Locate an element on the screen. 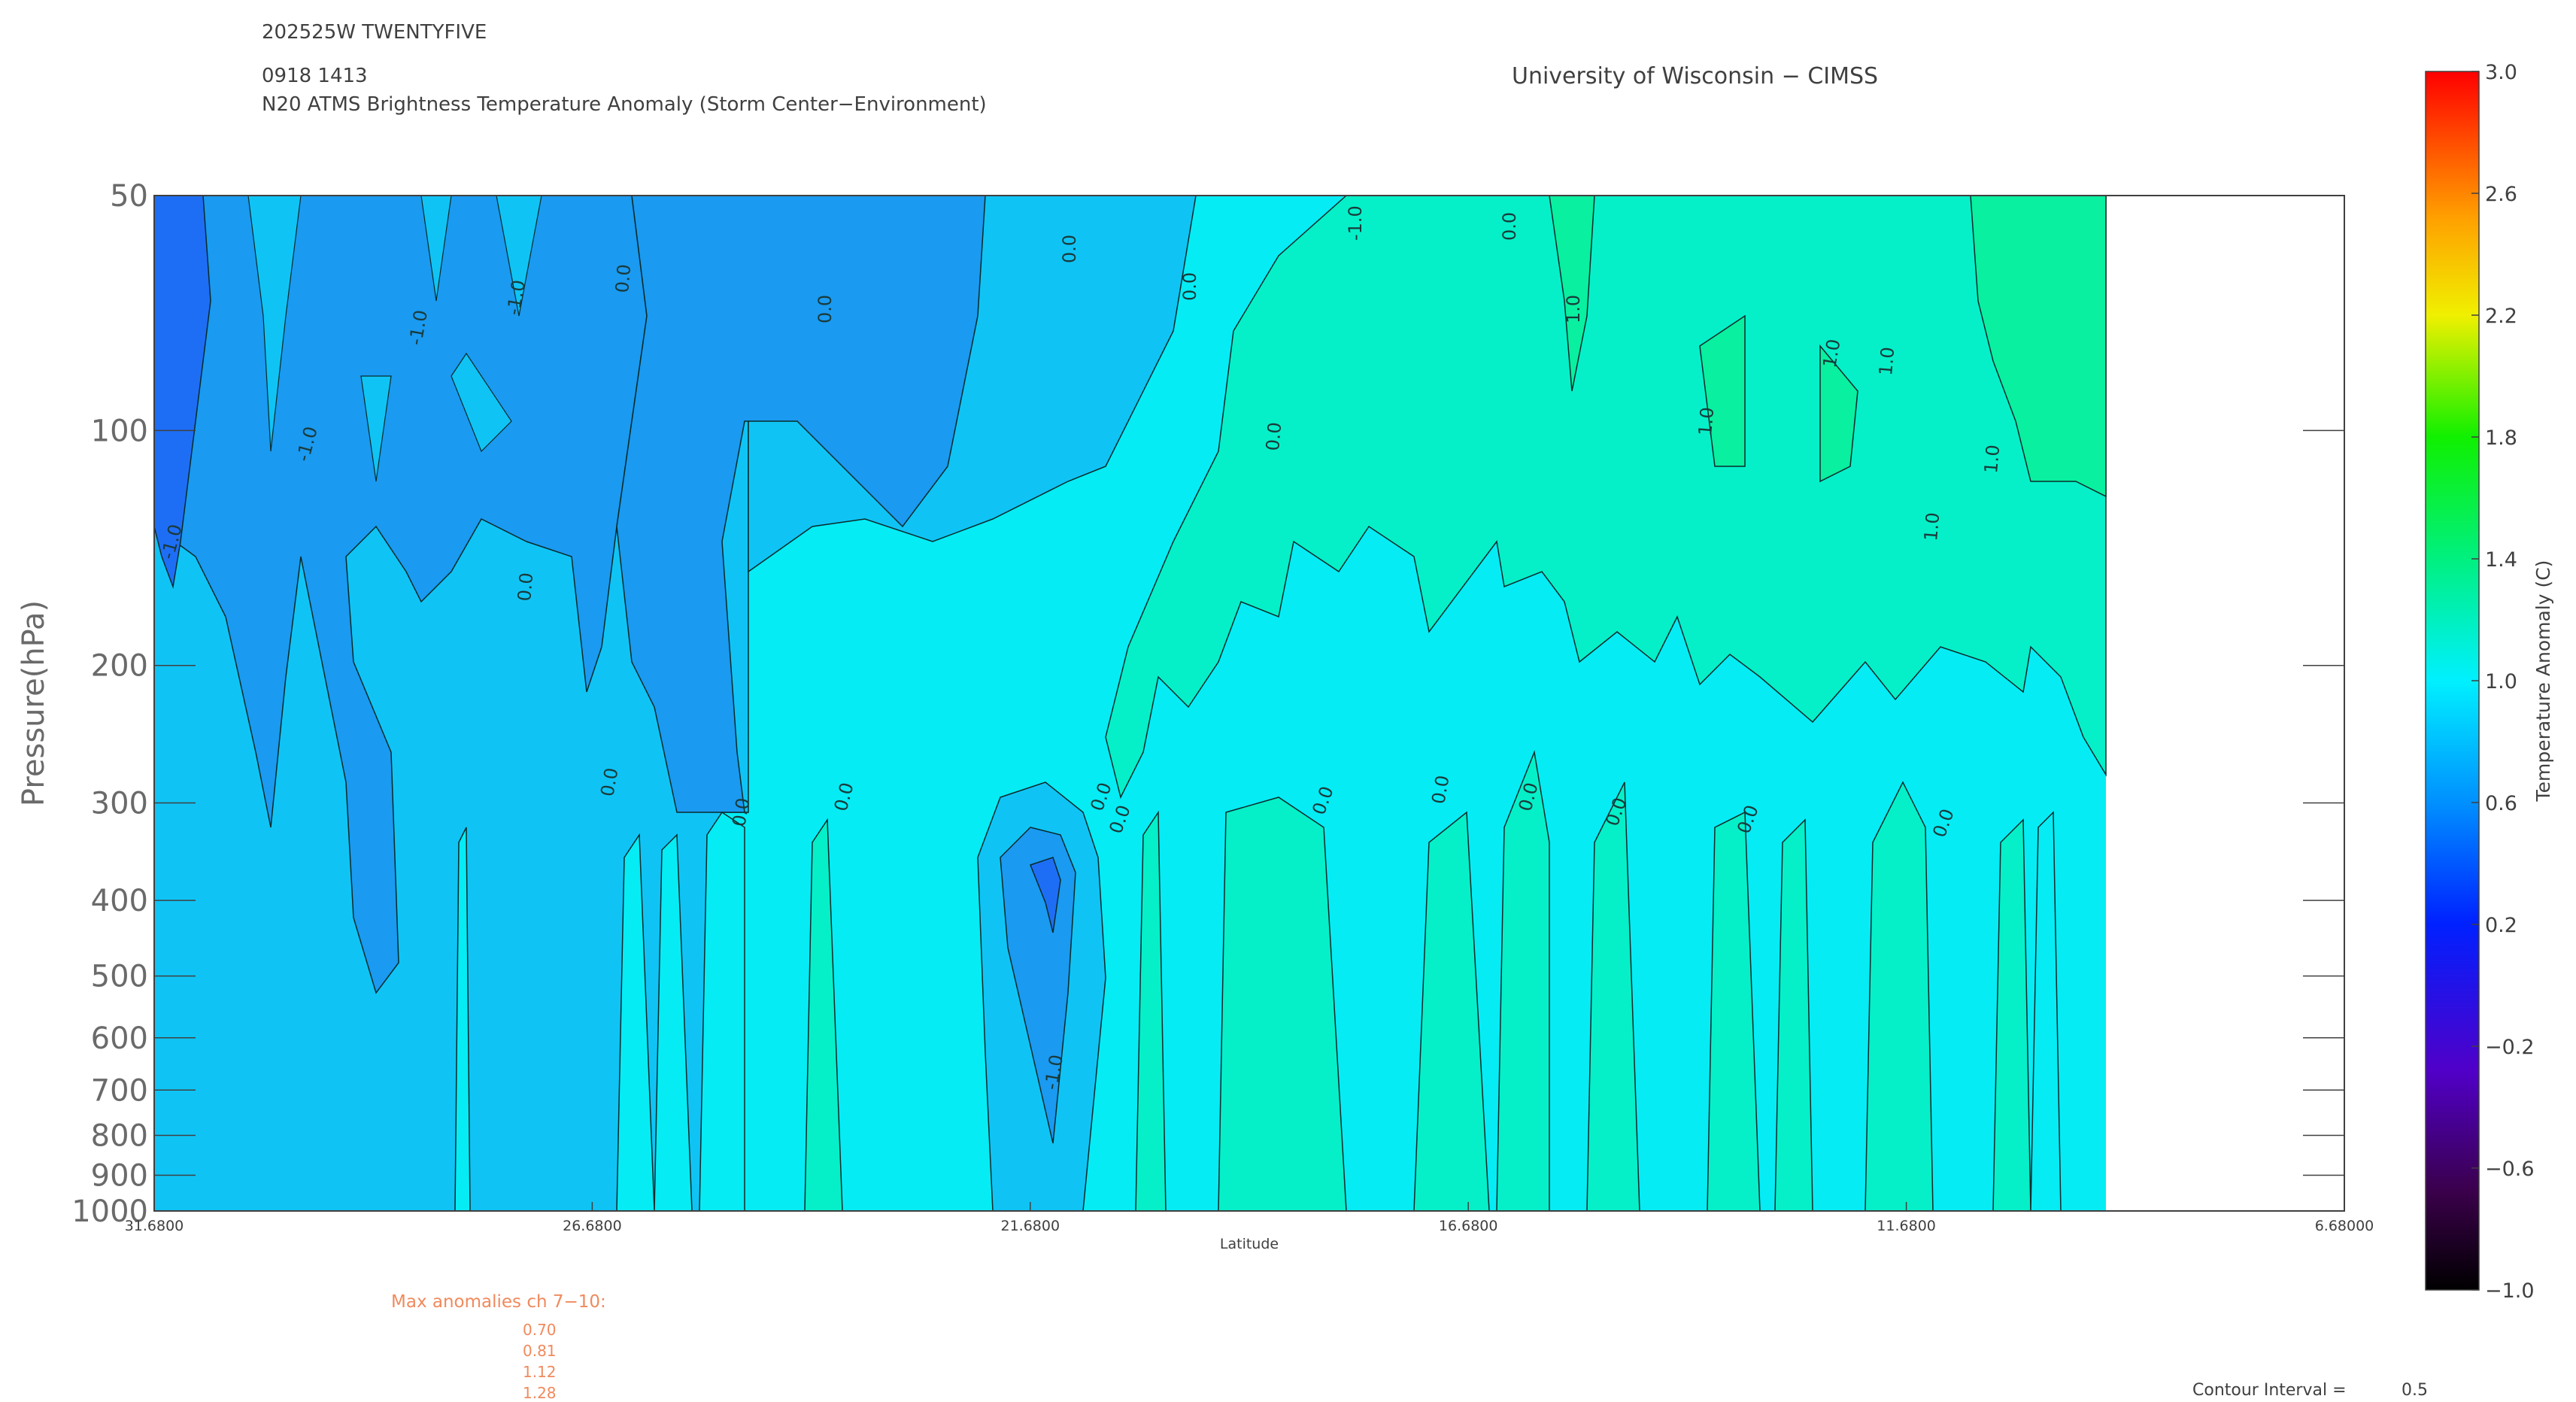 This screenshot has height=1402, width=2576. field-cold-core is located at coordinates (1045, 895).